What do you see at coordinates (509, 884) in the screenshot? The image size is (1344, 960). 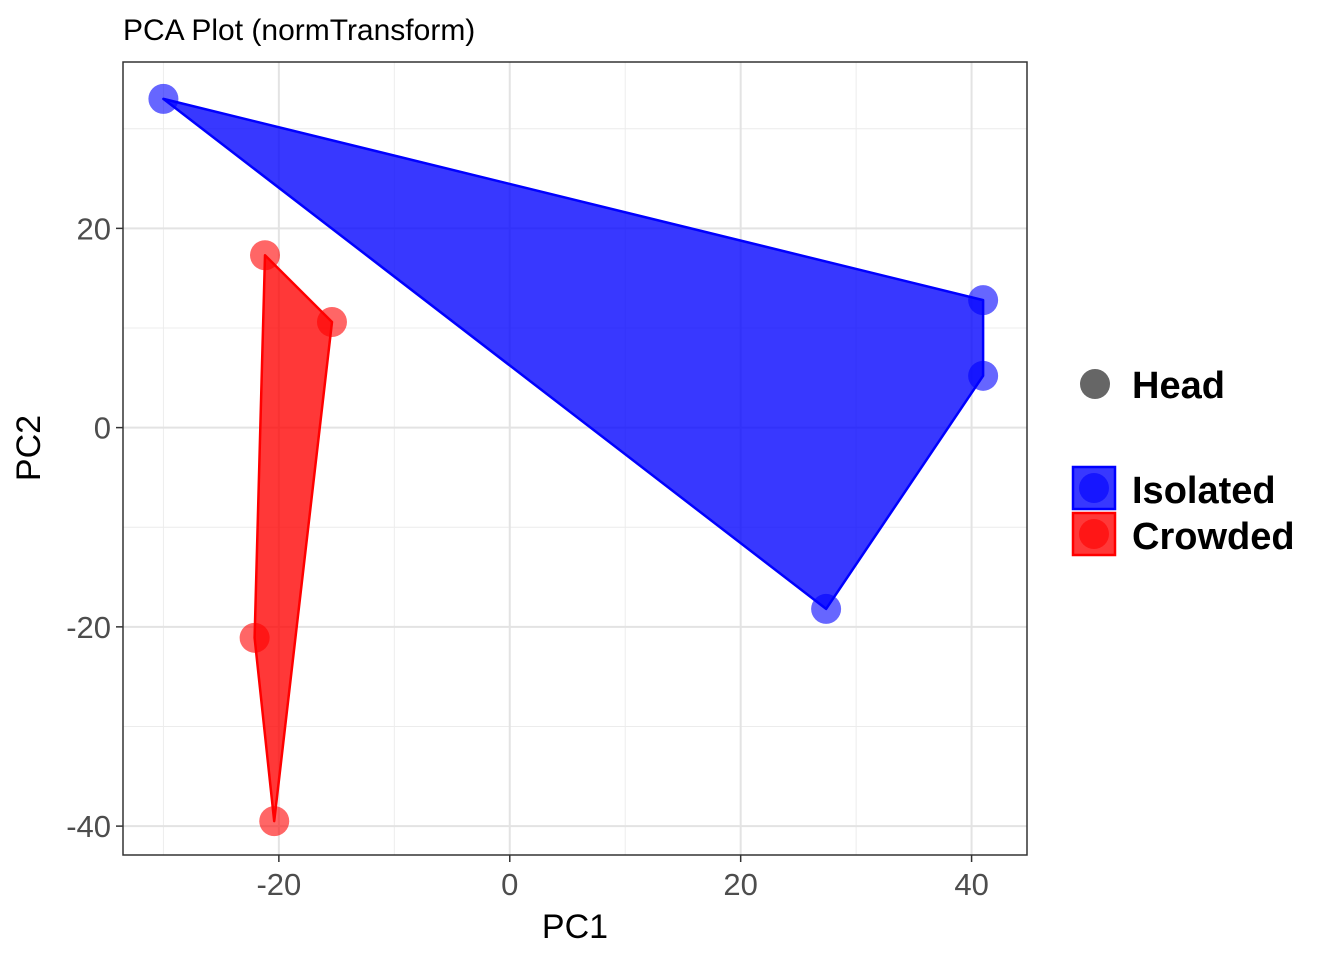 I see `x-tick-label: 0` at bounding box center [509, 884].